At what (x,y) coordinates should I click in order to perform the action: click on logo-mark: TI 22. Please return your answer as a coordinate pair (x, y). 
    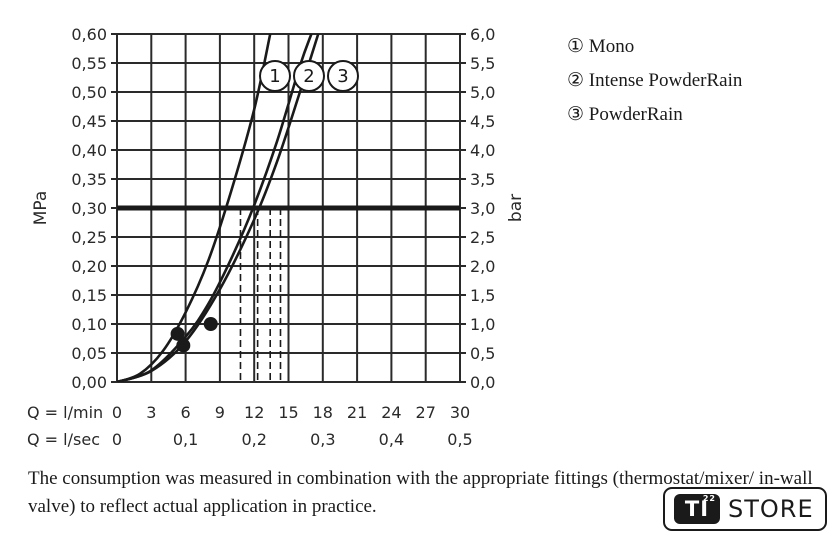
    Looking at the image, I should click on (697, 509).